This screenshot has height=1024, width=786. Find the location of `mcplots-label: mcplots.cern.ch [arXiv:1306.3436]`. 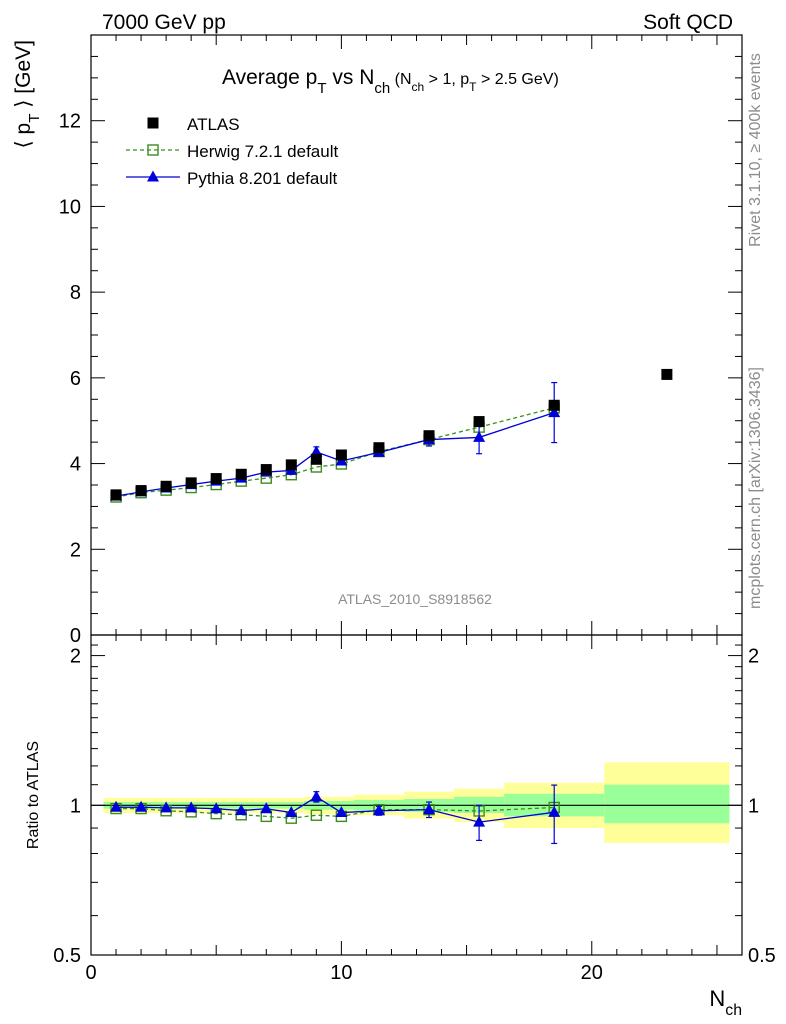

mcplots-label: mcplots.cern.ch [arXiv:1306.3436] is located at coordinates (755, 488).